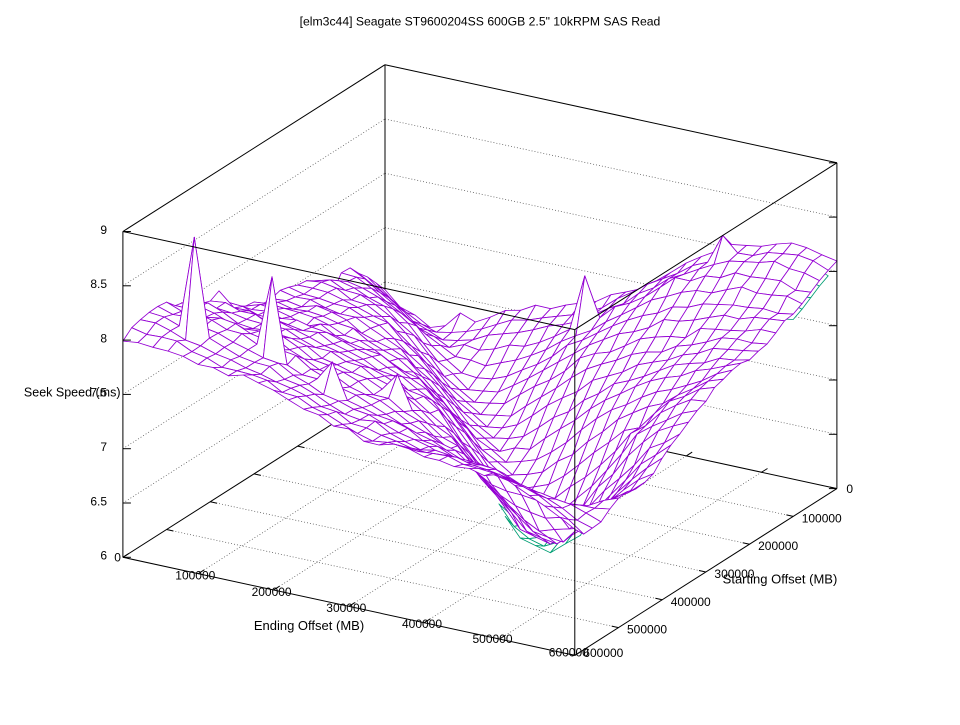 The height and width of the screenshot is (725, 960). What do you see at coordinates (98, 393) in the screenshot?
I see `svg-text: 7.5` at bounding box center [98, 393].